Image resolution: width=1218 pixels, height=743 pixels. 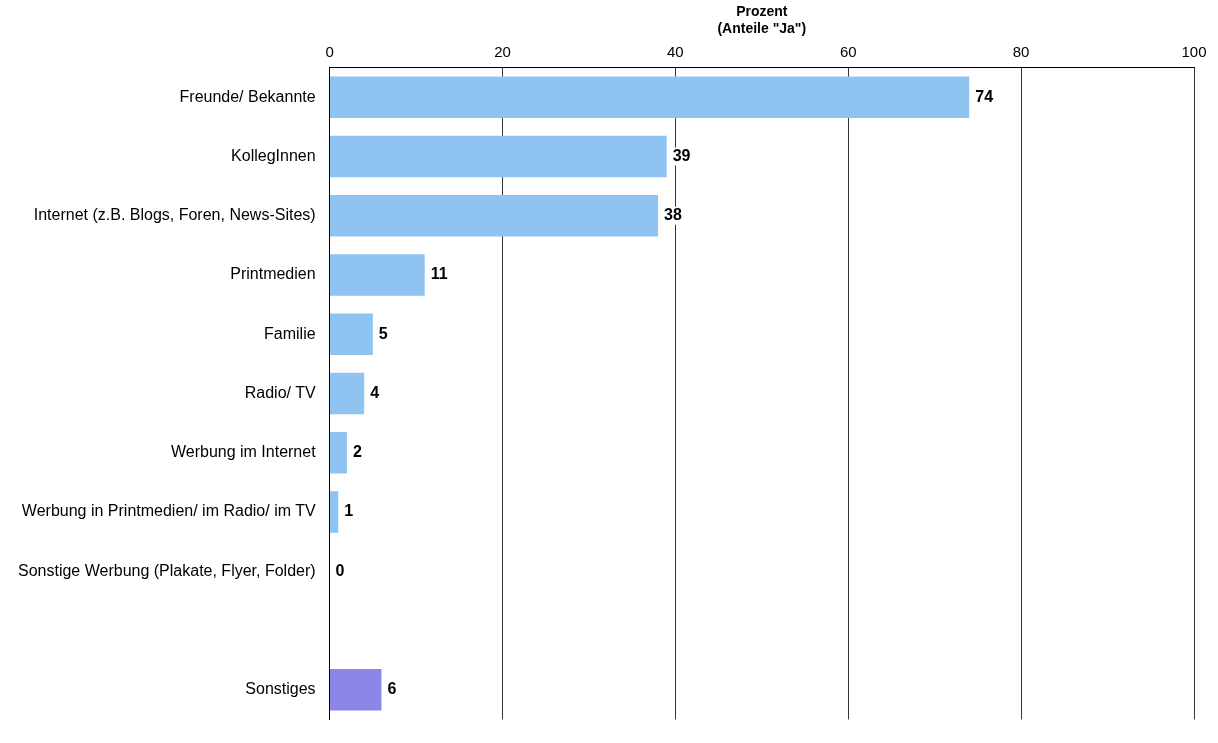 I want to click on x-tick-label: 20, so click(x=502, y=51).